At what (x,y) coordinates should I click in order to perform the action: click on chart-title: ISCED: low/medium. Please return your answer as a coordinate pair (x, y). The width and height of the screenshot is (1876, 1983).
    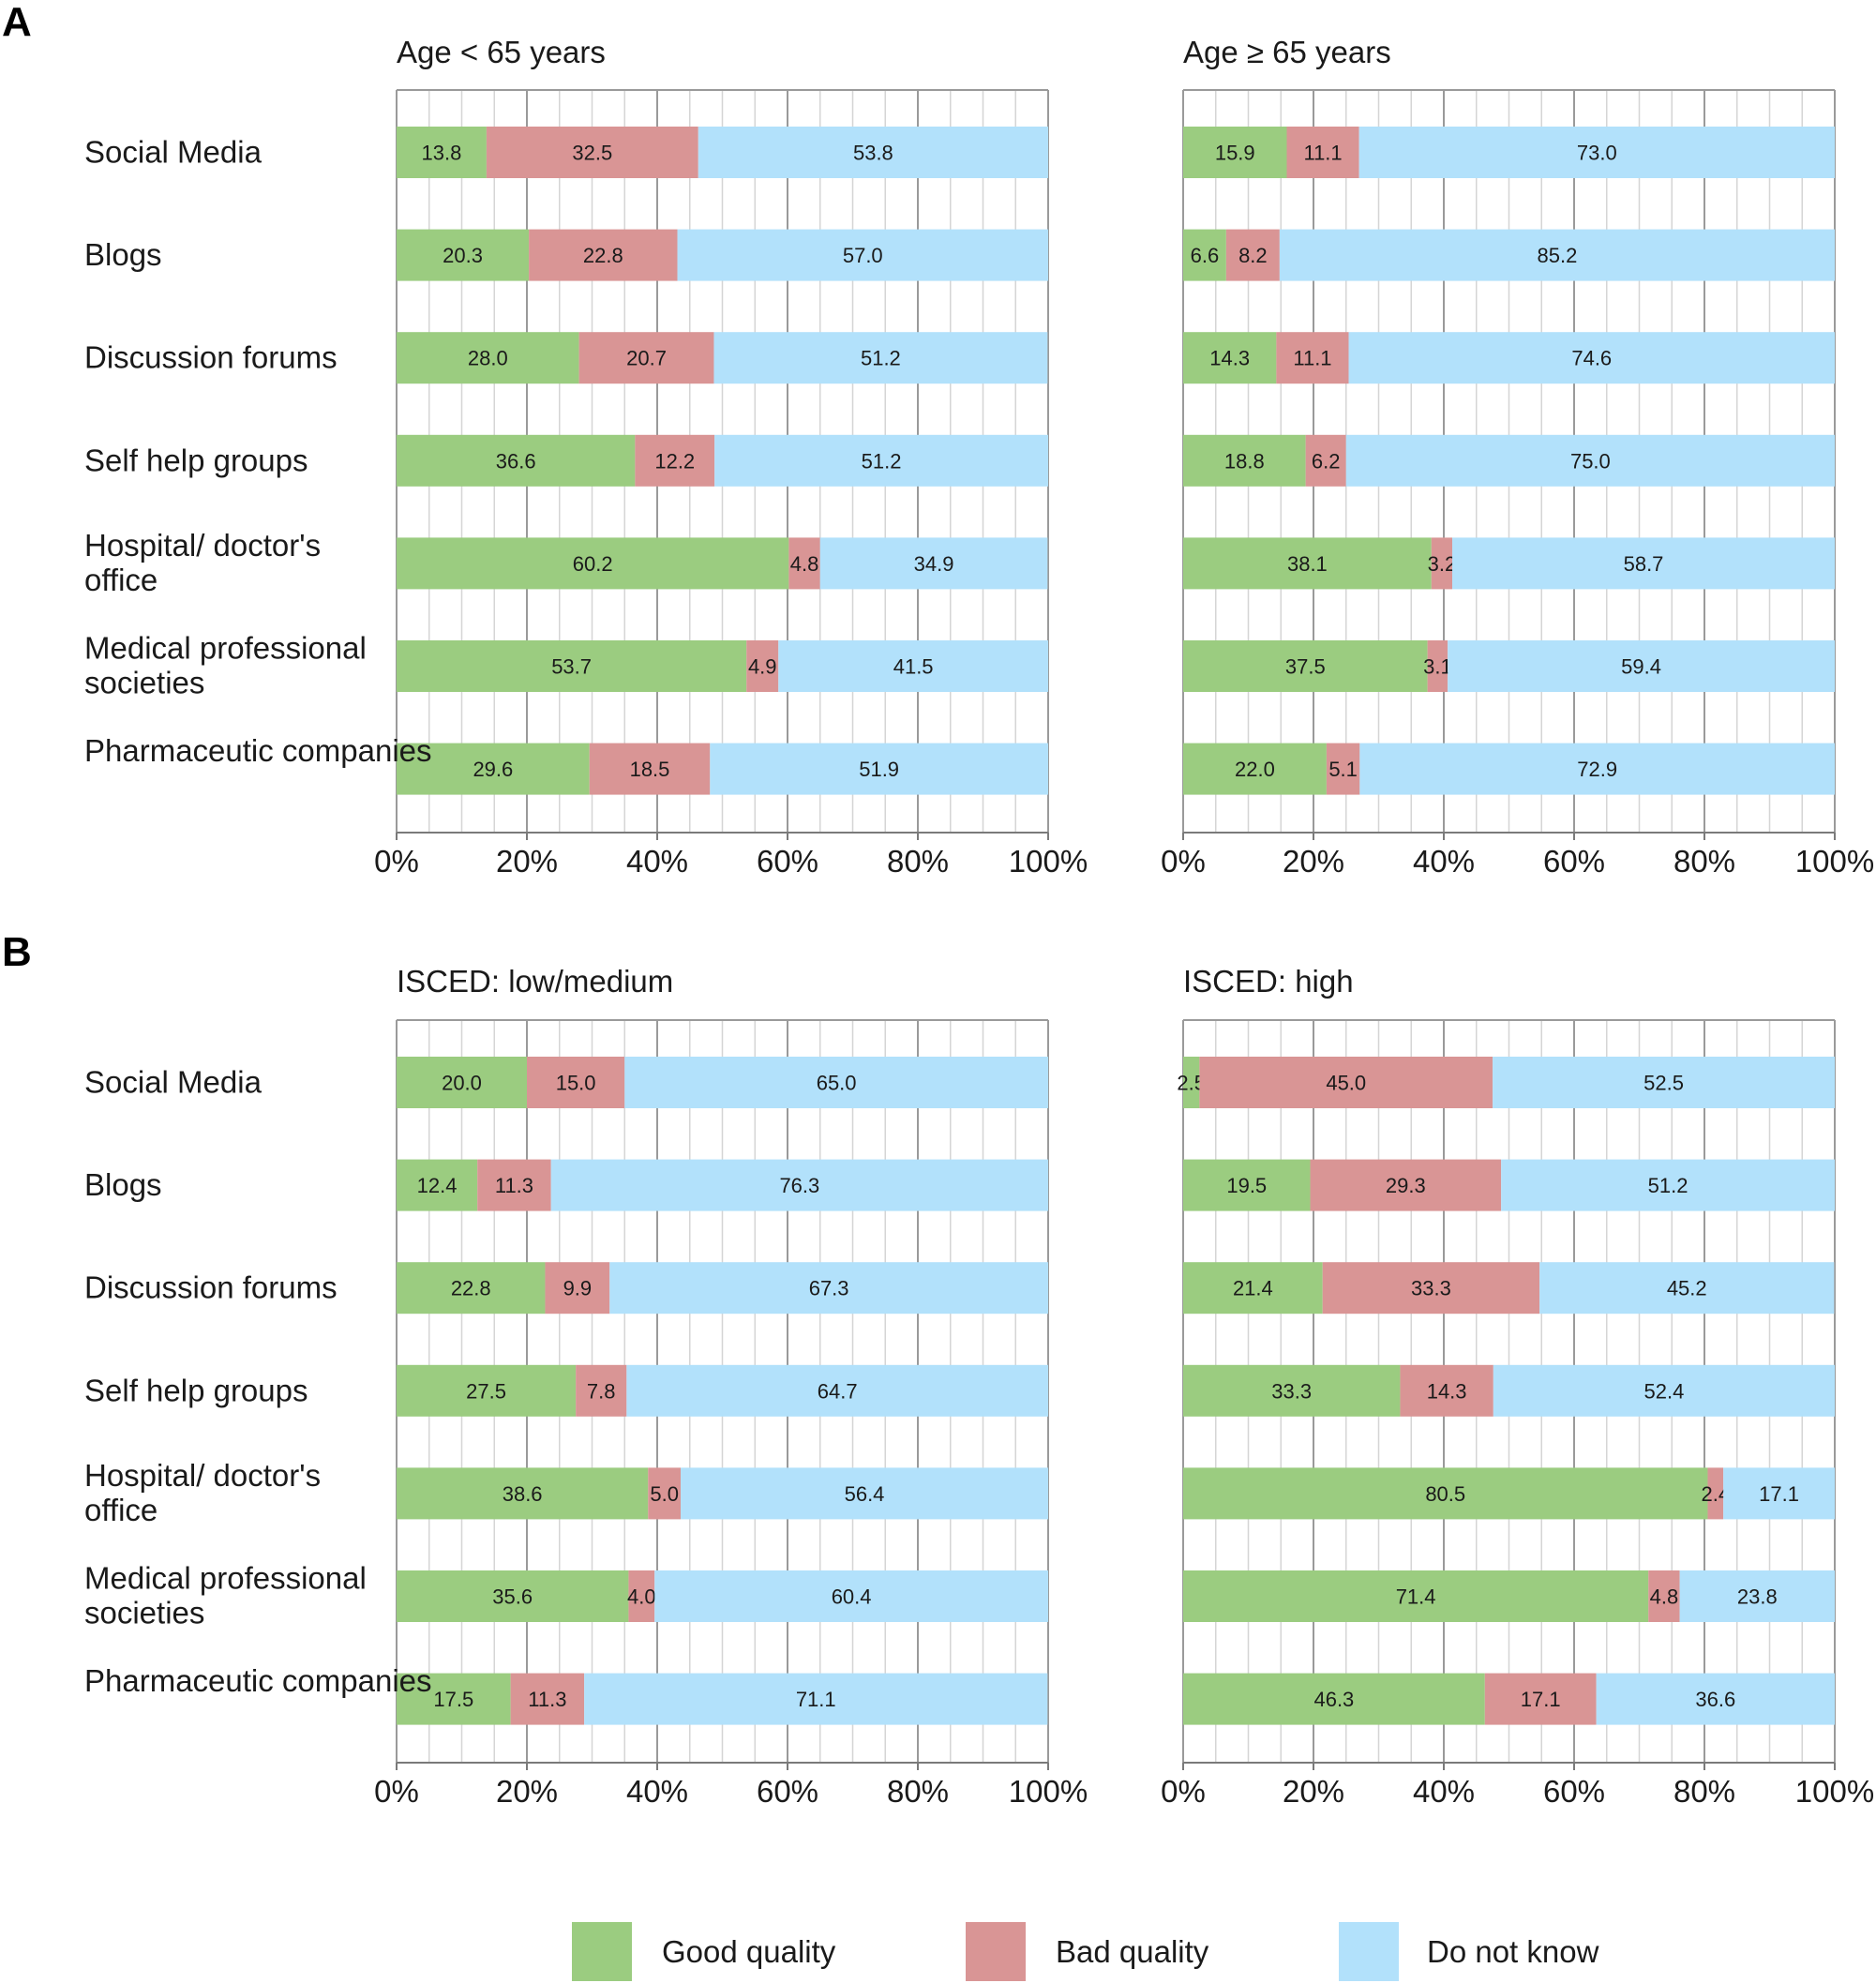
    Looking at the image, I should click on (535, 982).